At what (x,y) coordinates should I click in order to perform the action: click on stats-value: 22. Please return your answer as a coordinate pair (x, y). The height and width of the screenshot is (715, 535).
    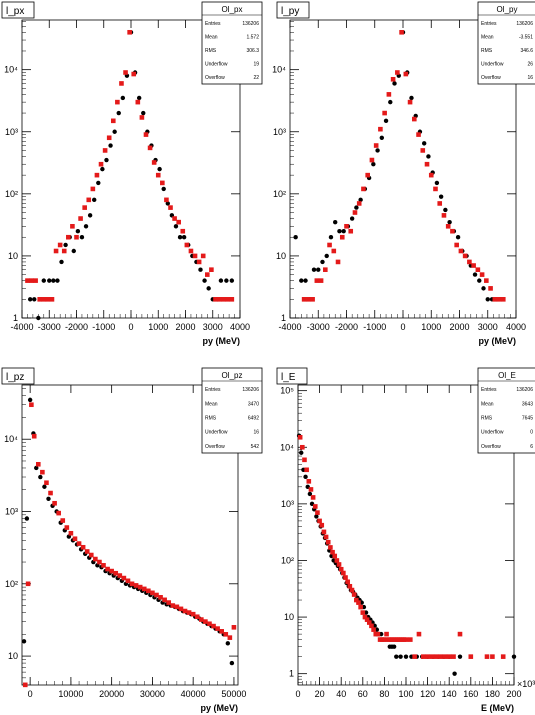
    Looking at the image, I should click on (256, 78).